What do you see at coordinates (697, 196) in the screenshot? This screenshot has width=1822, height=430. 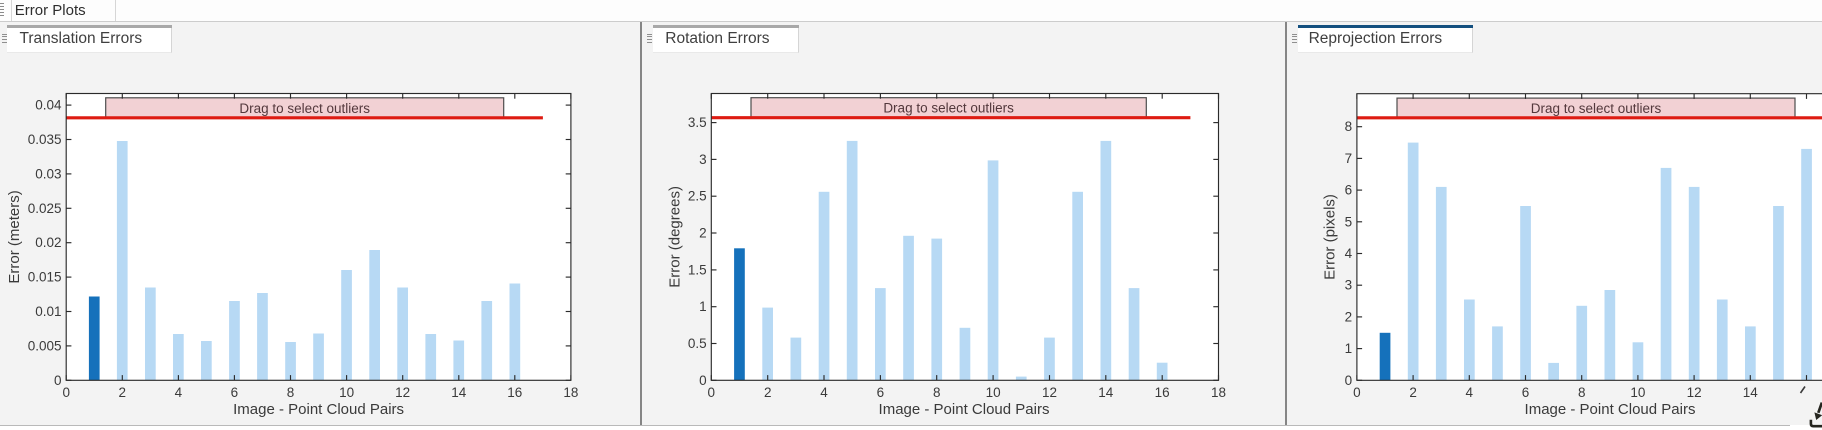 I see `svg-text: 2.5` at bounding box center [697, 196].